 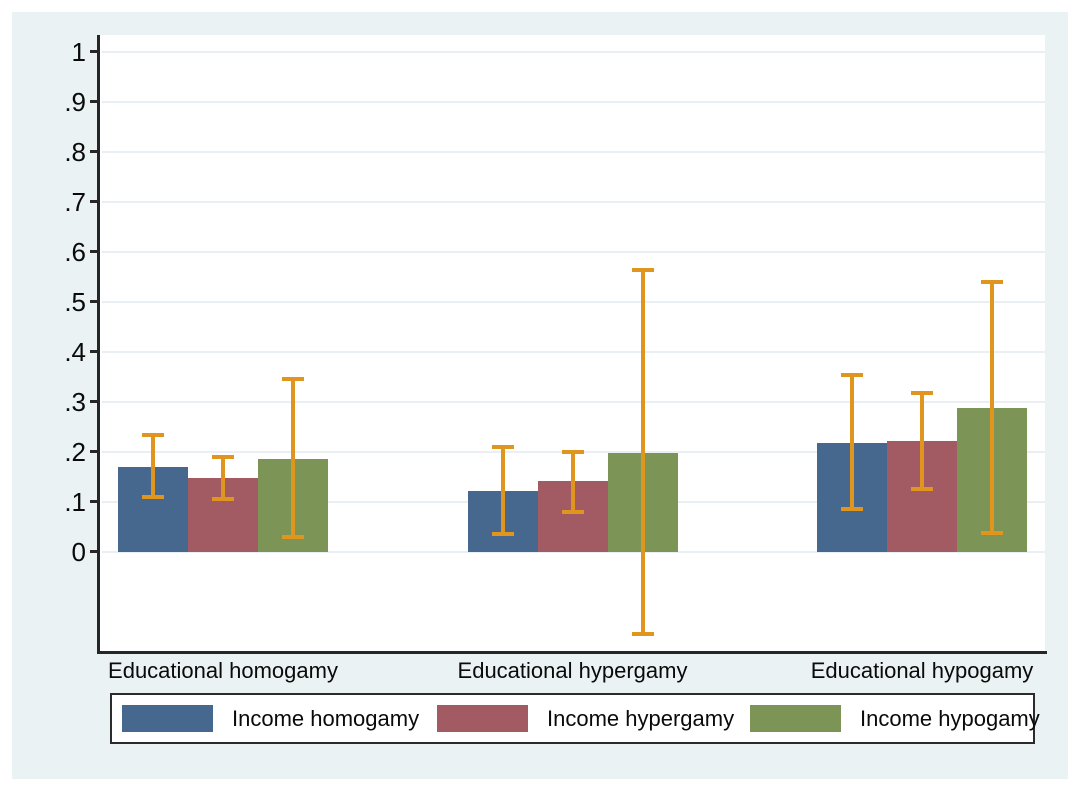 I want to click on legend-swatch-income-hypergamy, so click(x=482, y=718).